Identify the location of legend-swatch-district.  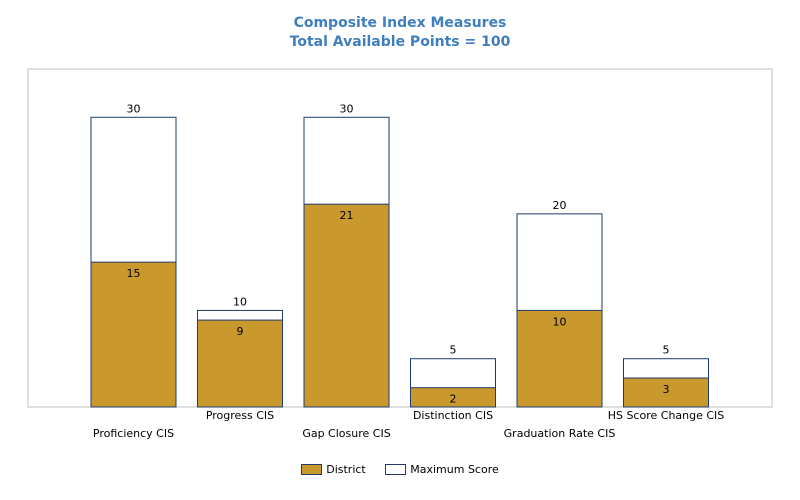
(312, 469).